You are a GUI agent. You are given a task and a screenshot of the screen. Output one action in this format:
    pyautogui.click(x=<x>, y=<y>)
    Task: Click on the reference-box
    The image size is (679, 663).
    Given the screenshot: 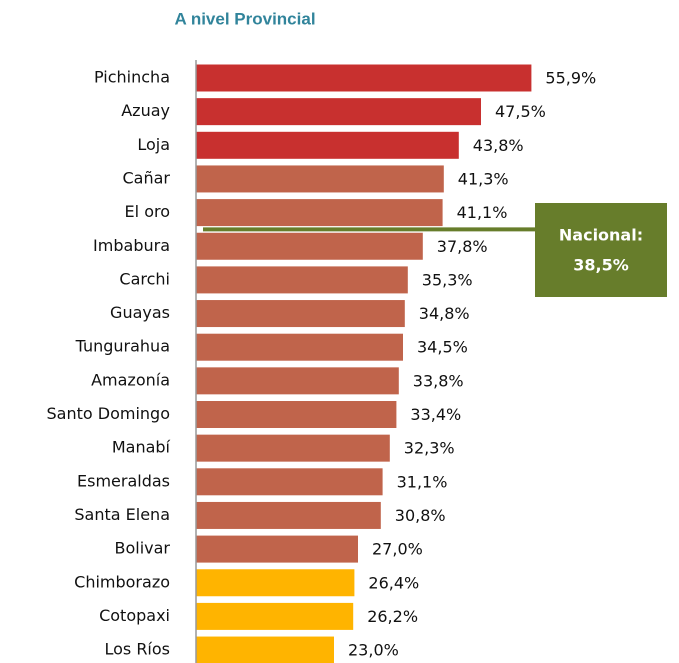 What is the action you would take?
    pyautogui.click(x=601, y=250)
    